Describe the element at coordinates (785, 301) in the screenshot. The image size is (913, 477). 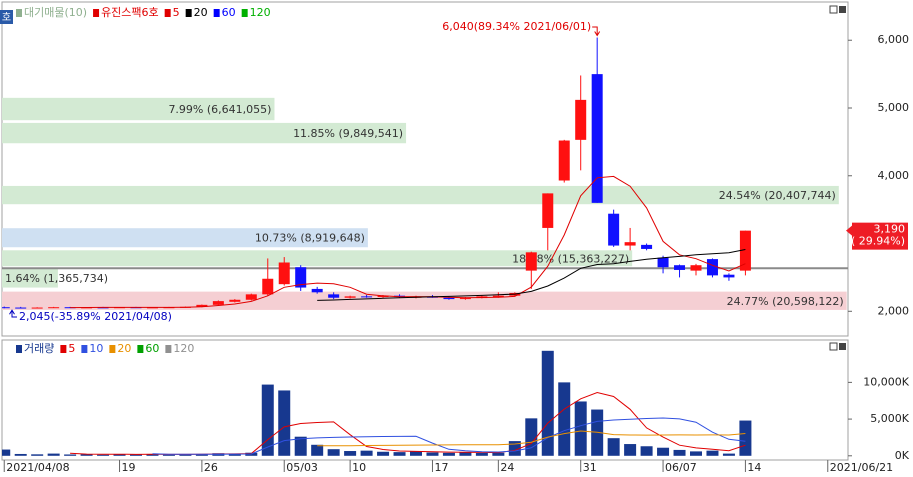
I see `volume-profile-label: 24.77% (20,598,122)` at that location.